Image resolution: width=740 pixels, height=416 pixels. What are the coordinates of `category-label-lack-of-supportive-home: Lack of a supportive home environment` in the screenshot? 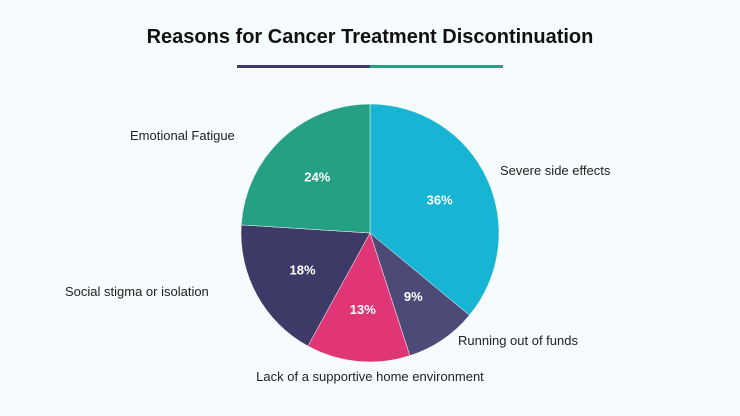 It's located at (370, 376).